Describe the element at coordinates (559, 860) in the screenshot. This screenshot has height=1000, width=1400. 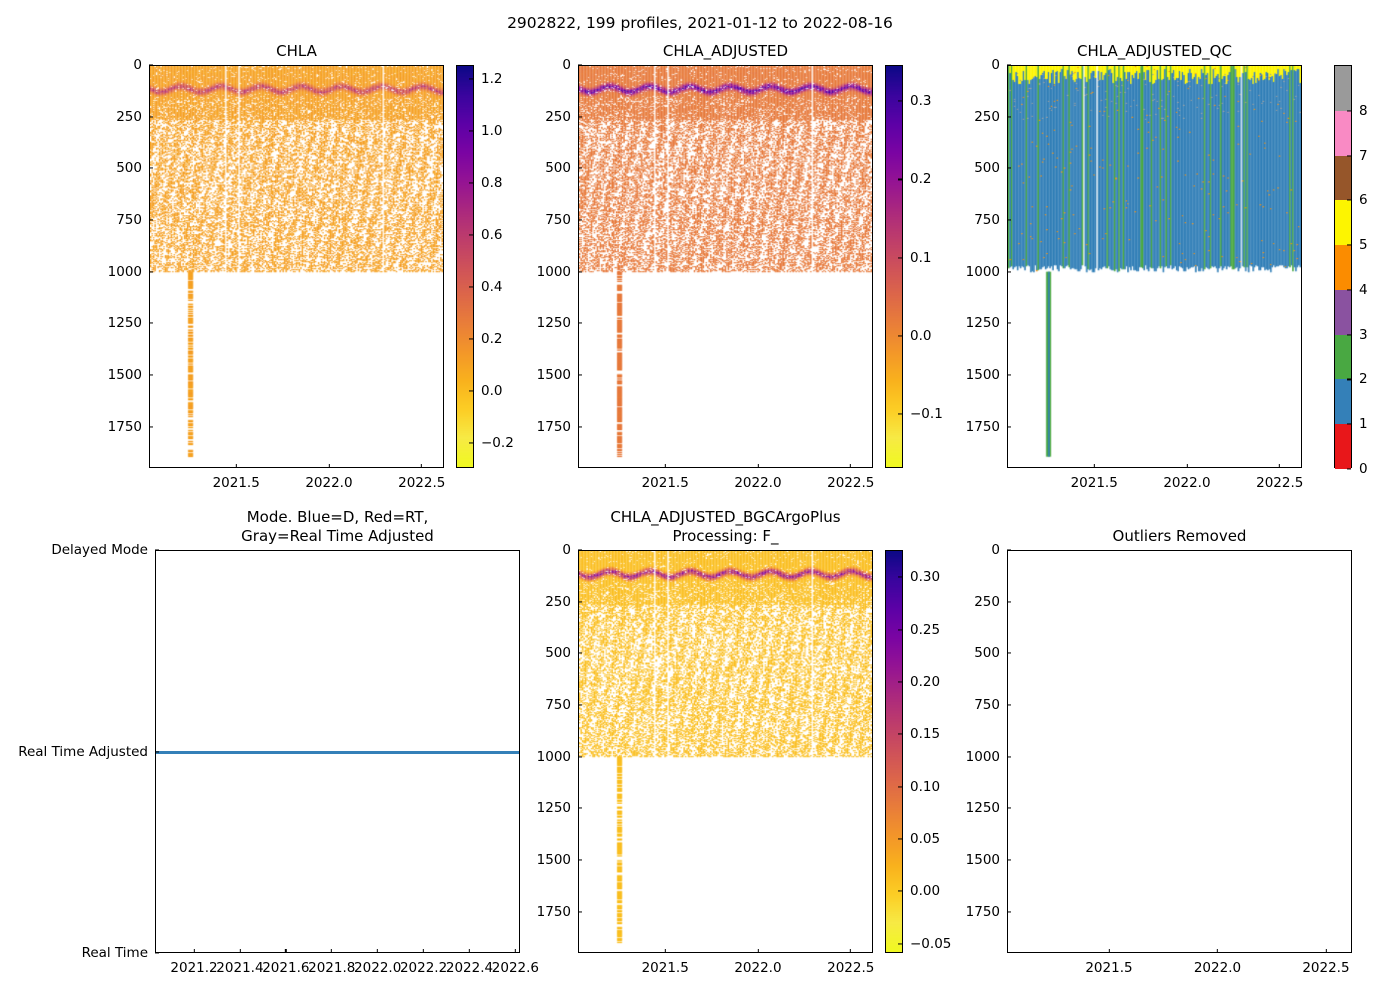
I see `chla_adjusted_bgcargoplus-ytick: 1500` at that location.